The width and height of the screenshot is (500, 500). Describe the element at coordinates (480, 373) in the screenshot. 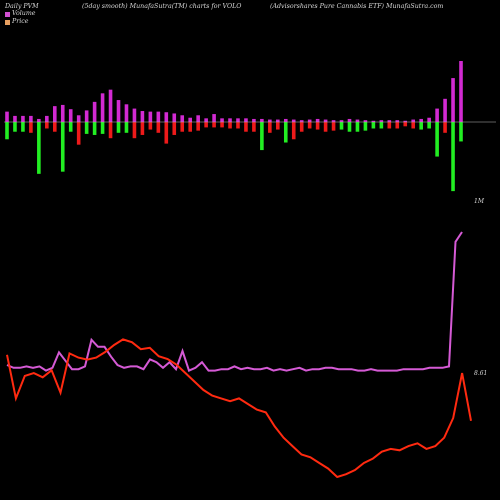

I see `price-end-label: 8.61` at that location.